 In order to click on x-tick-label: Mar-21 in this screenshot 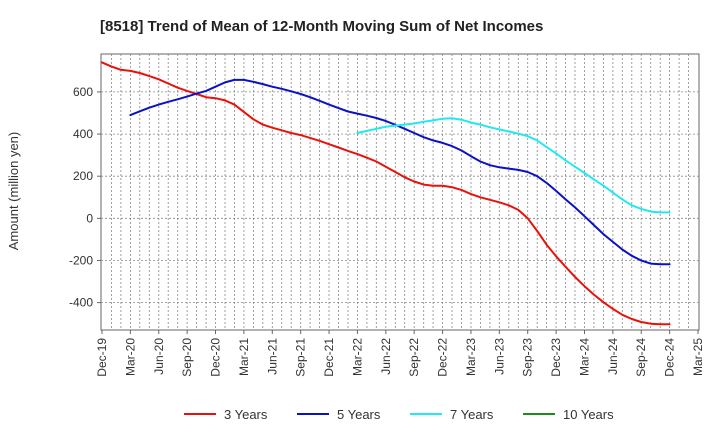, I will do `click(244, 357)`.